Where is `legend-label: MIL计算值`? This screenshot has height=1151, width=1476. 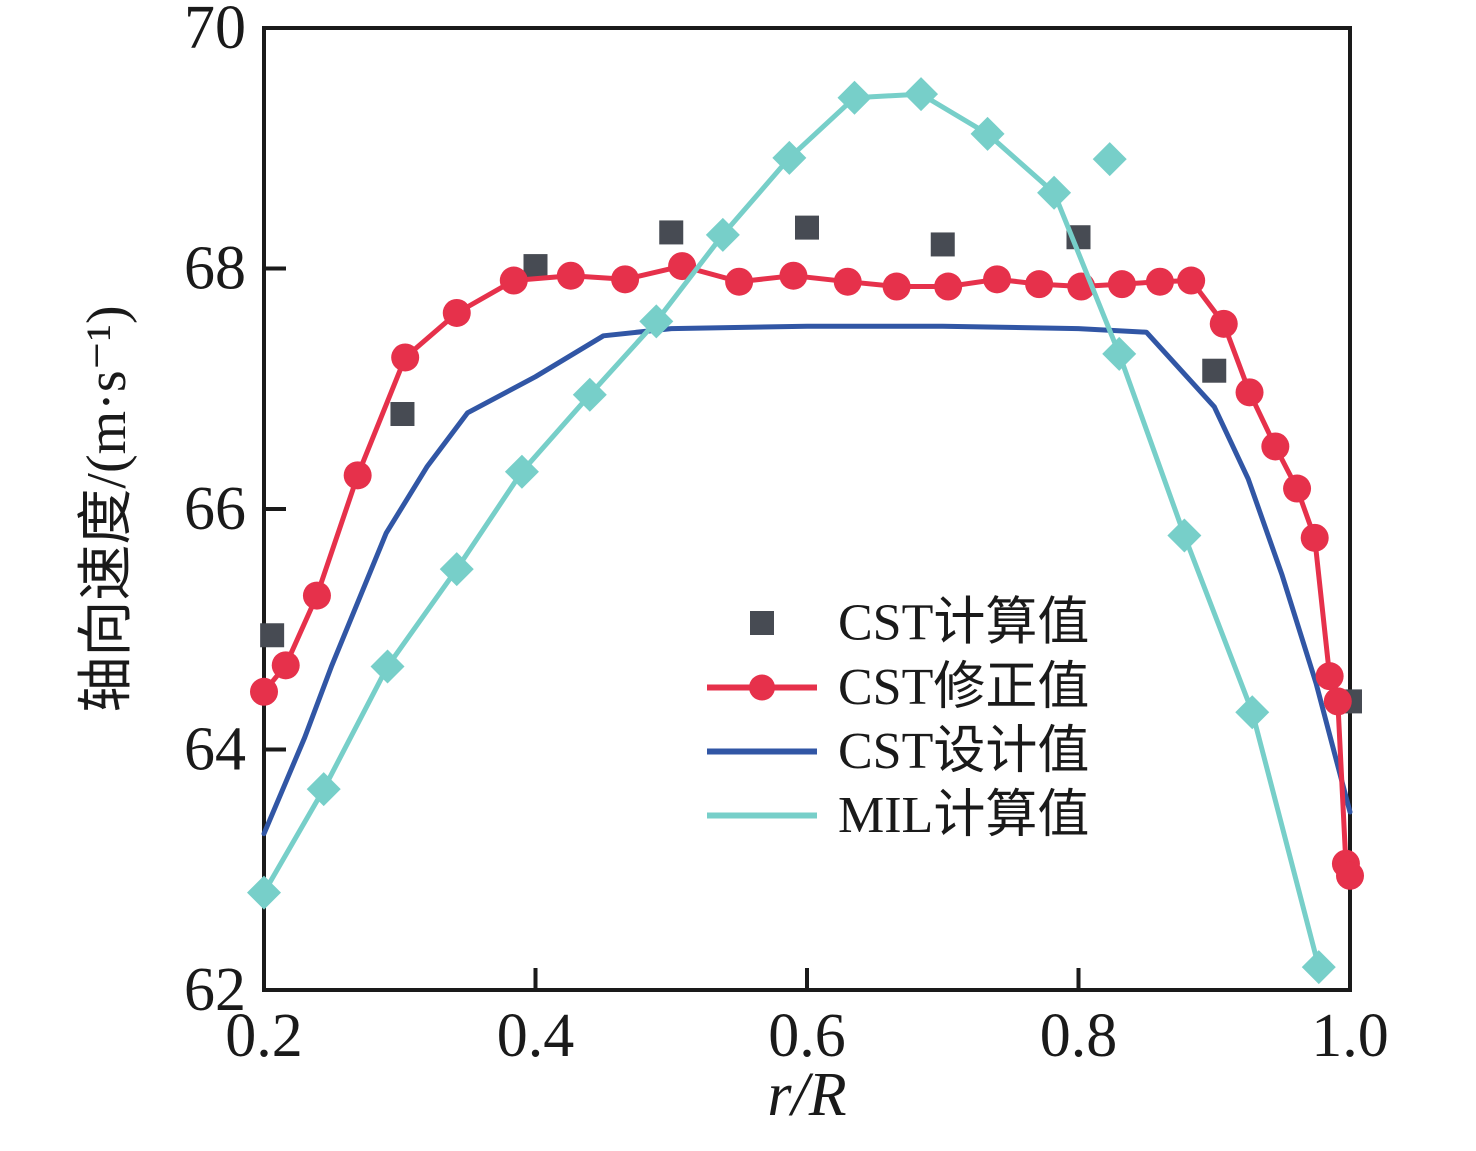
legend-label: MIL计算值 is located at coordinates (963, 815).